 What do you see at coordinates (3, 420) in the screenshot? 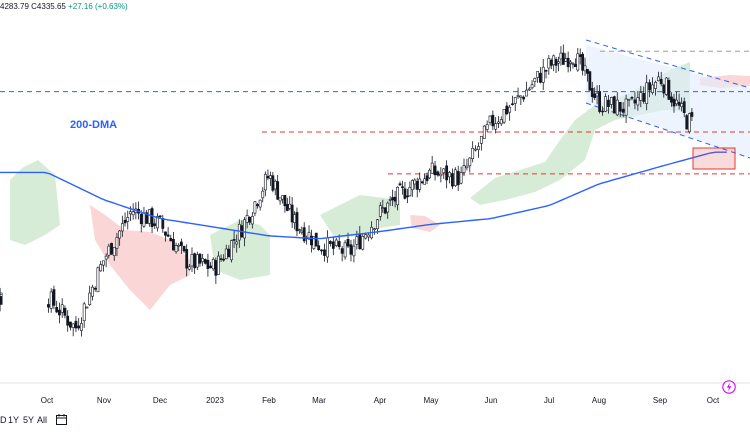
I see `range-button-d: D` at bounding box center [3, 420].